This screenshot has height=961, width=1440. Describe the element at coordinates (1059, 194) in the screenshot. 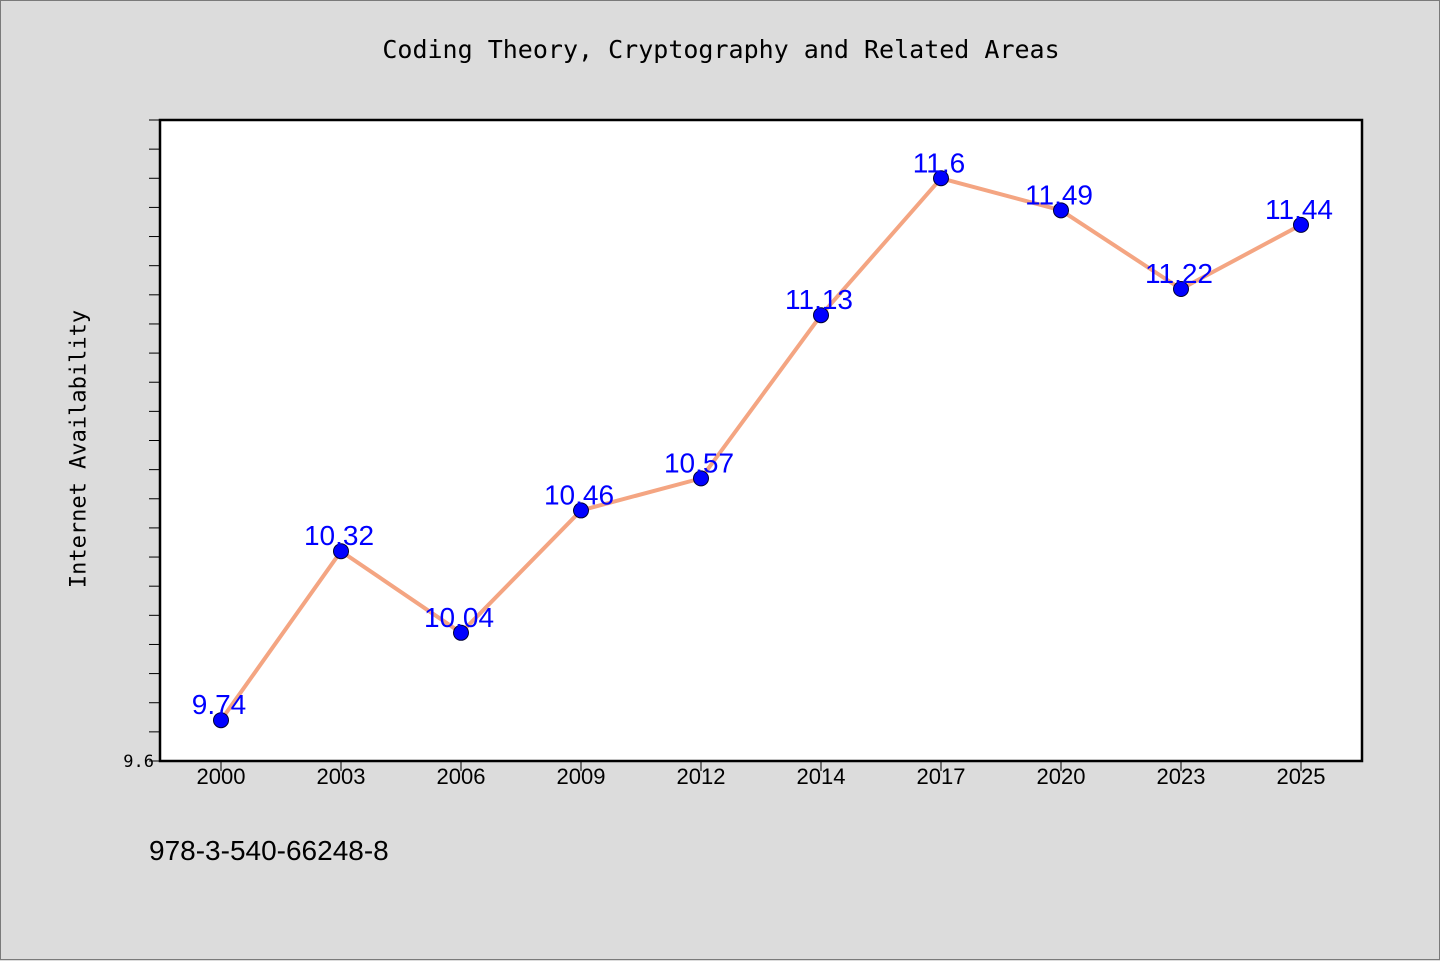

I see `data-label: 11.49` at that location.